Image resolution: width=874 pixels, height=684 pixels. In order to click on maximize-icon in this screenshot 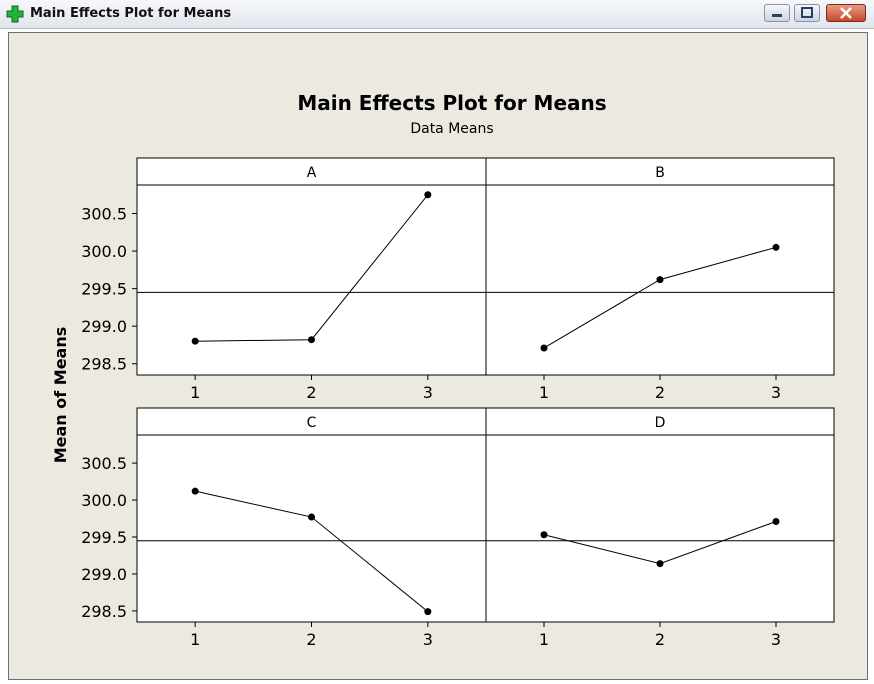, I will do `click(807, 12)`.